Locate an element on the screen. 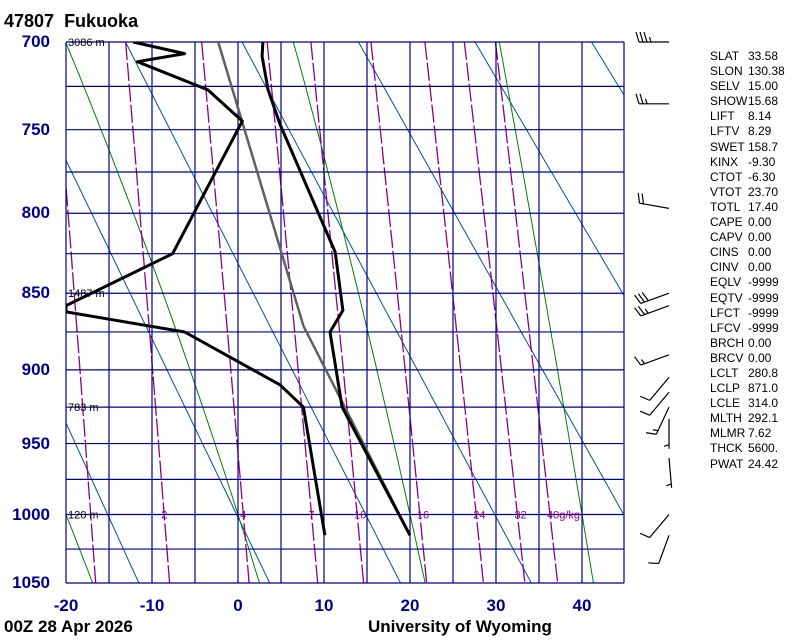 The image size is (800, 640). moist-adiabat-line is located at coordinates (80, 548).